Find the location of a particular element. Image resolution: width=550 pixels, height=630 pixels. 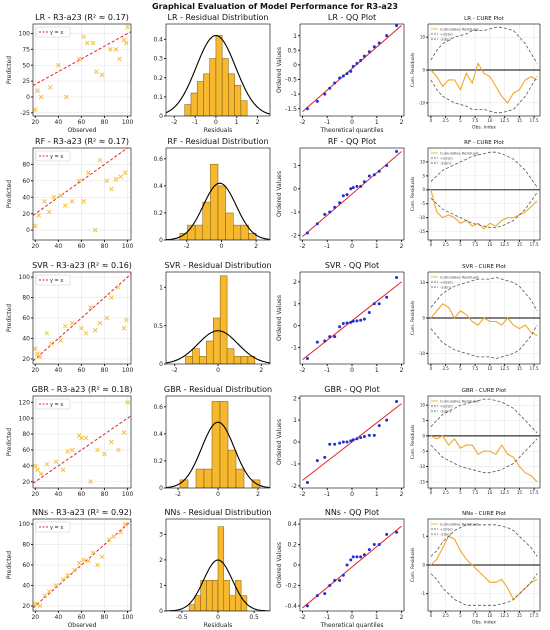

svr-scatter-ytick-label: 80 is located at coordinates (26, 298).